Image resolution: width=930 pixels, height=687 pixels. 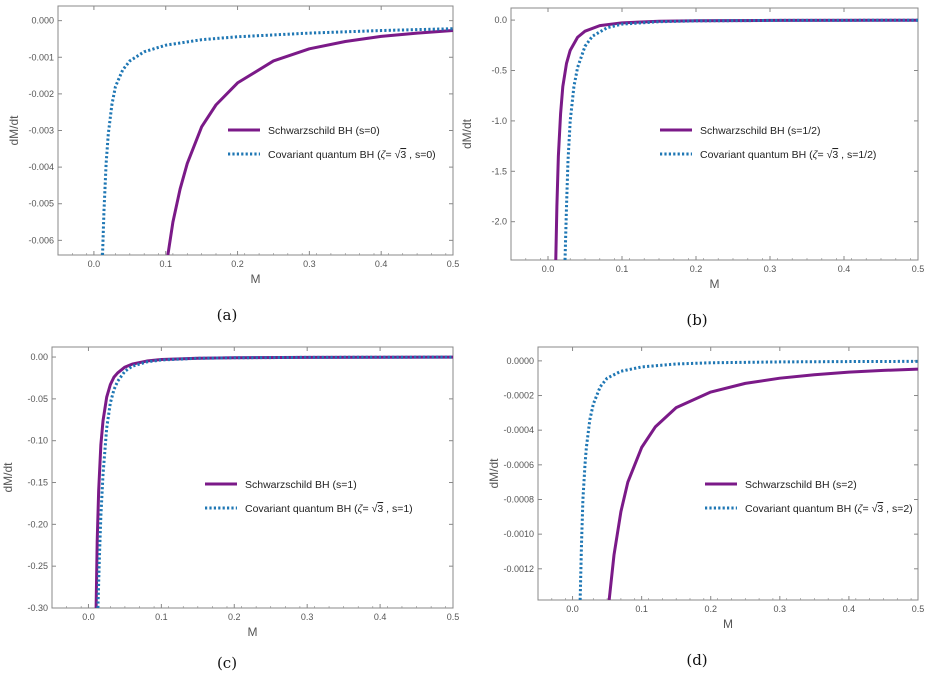 What do you see at coordinates (518, 499) in the screenshot?
I see `y-tick-label: -0.0008` at bounding box center [518, 499].